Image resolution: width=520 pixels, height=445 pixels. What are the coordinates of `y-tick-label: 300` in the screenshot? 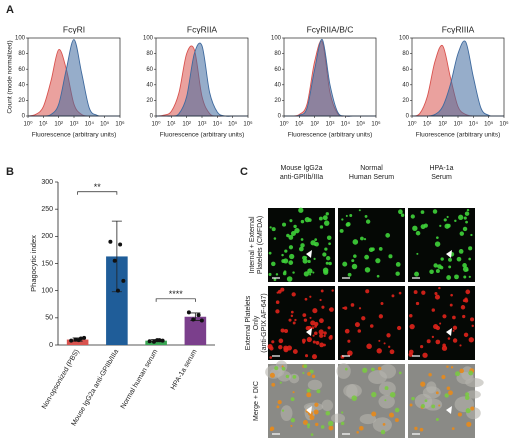 It's located at (47, 182).